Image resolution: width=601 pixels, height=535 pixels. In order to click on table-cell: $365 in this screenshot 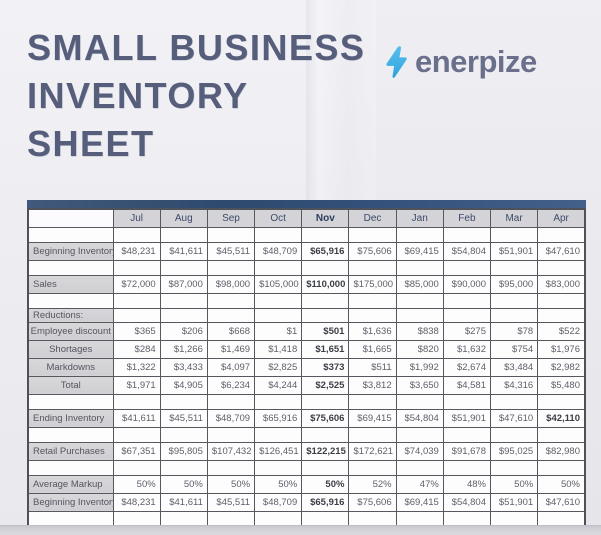, I will do `click(136, 331)`.